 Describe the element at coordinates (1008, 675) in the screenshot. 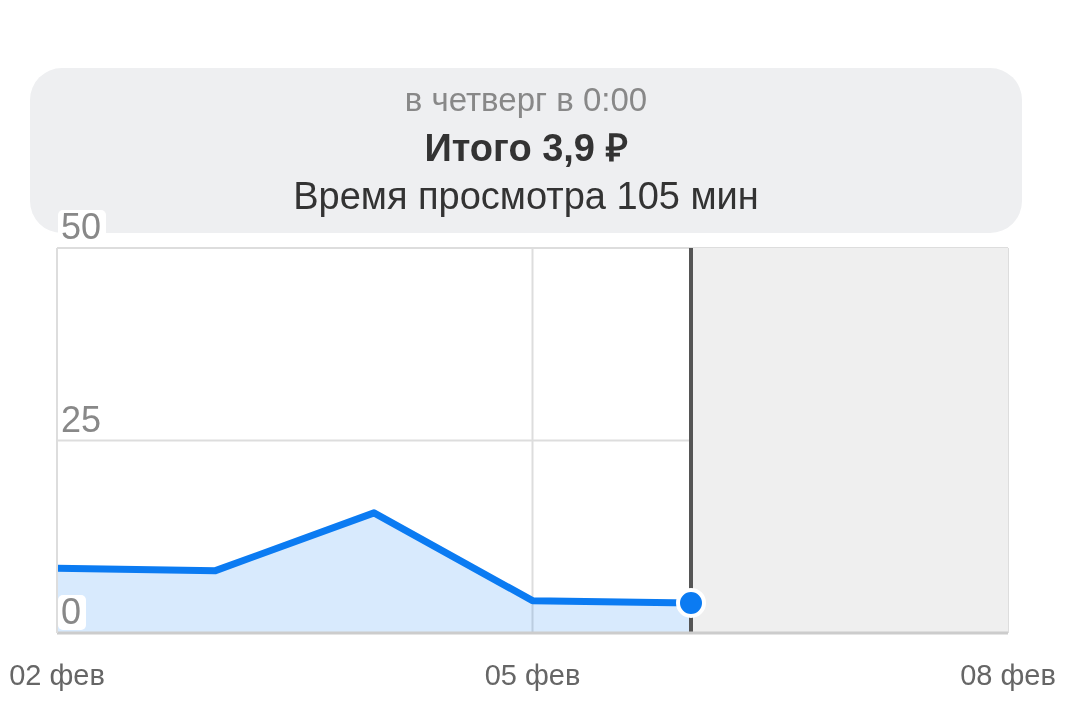

I see `x-tick-label: 08 фев` at that location.